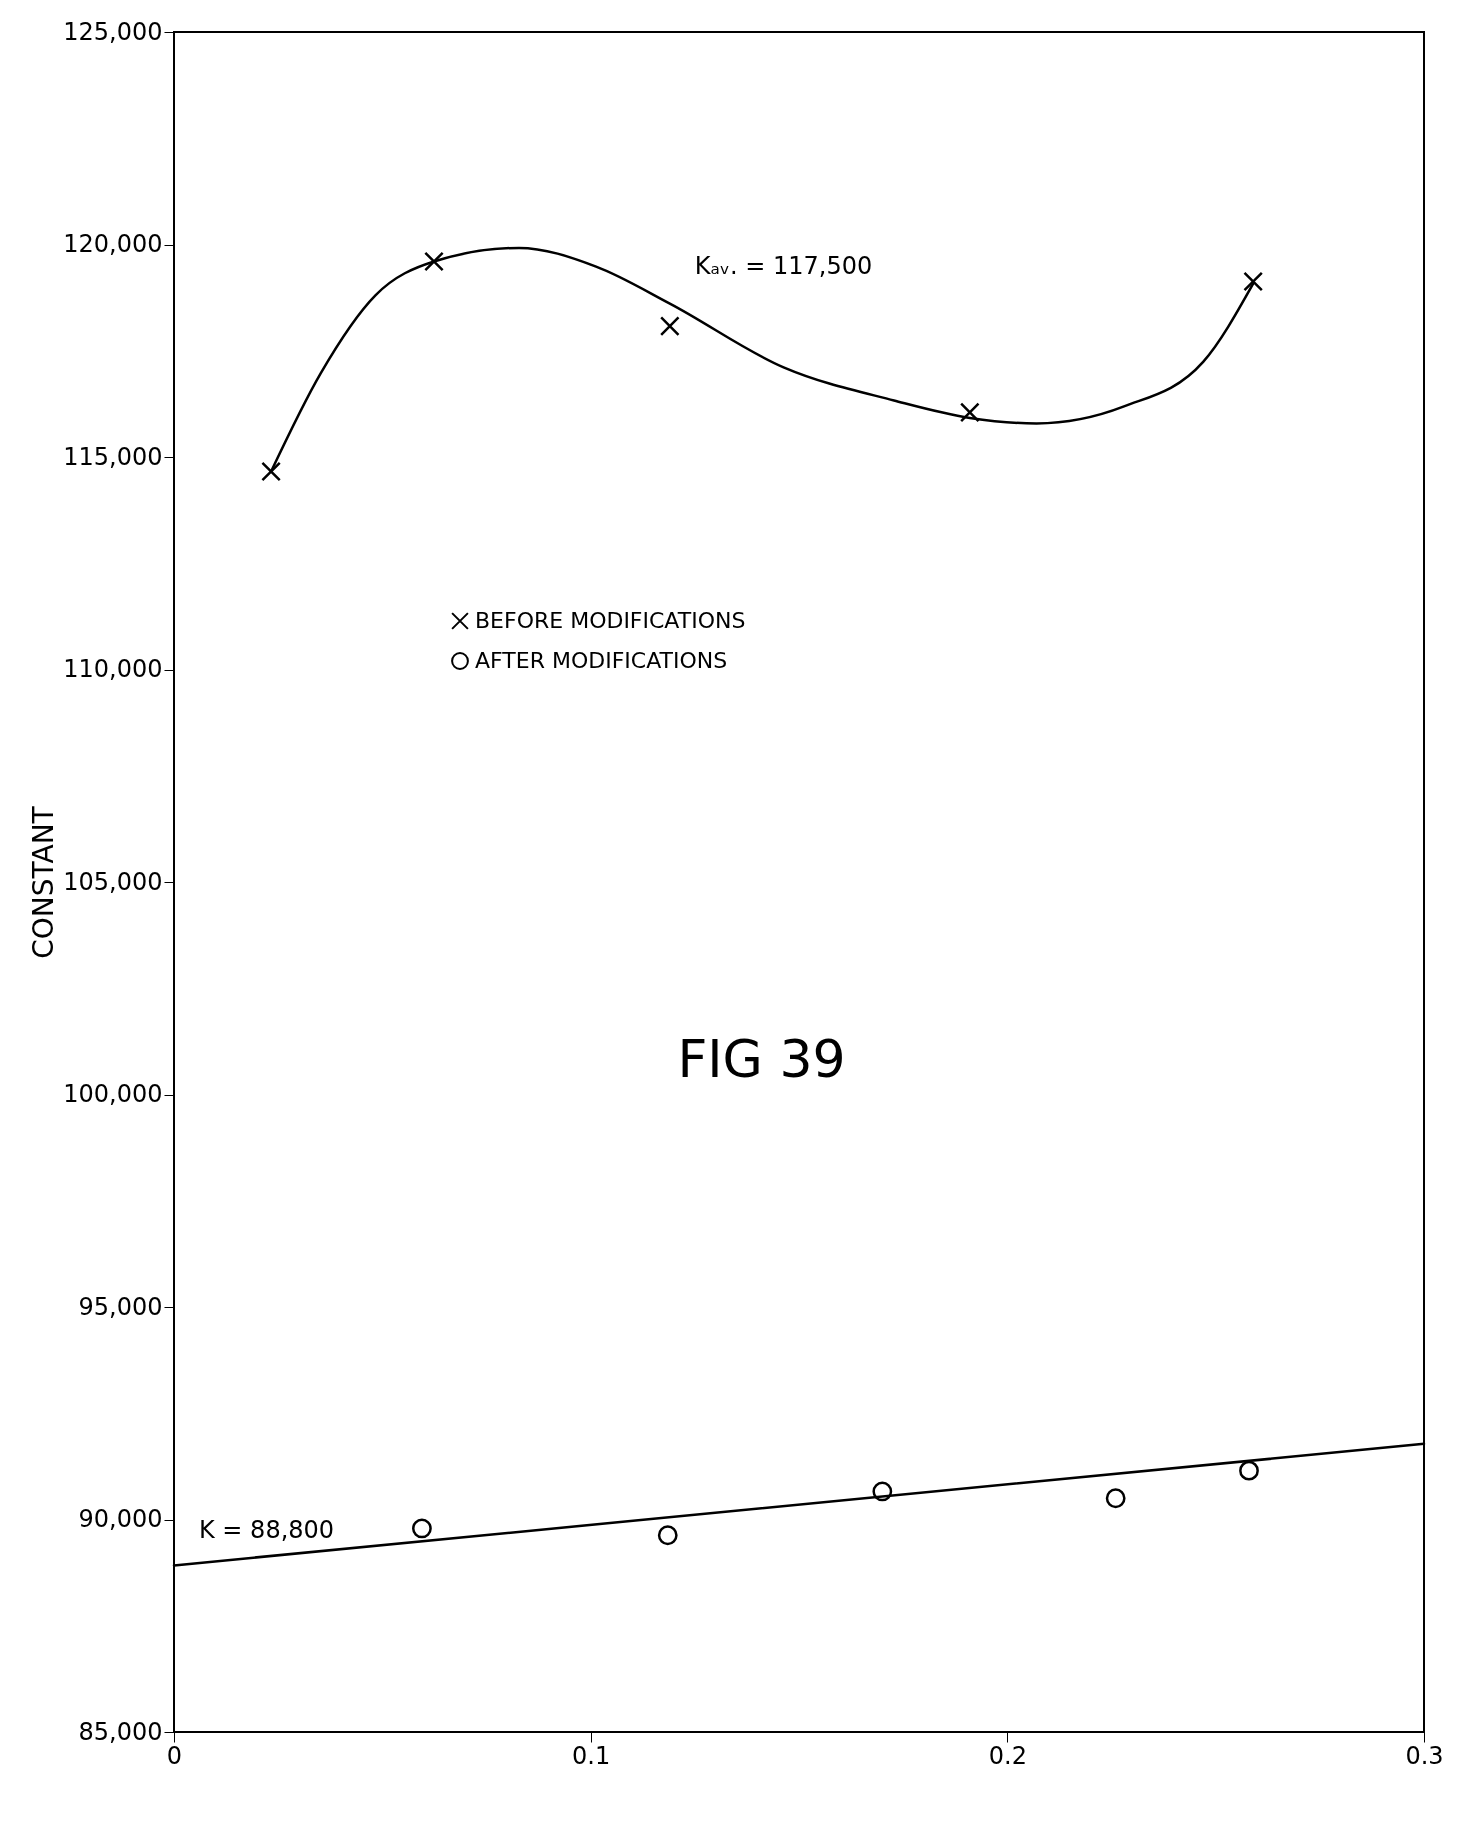 The width and height of the screenshot is (1478, 1835). I want to click on y-tick-label: 95,000, so click(120, 1306).